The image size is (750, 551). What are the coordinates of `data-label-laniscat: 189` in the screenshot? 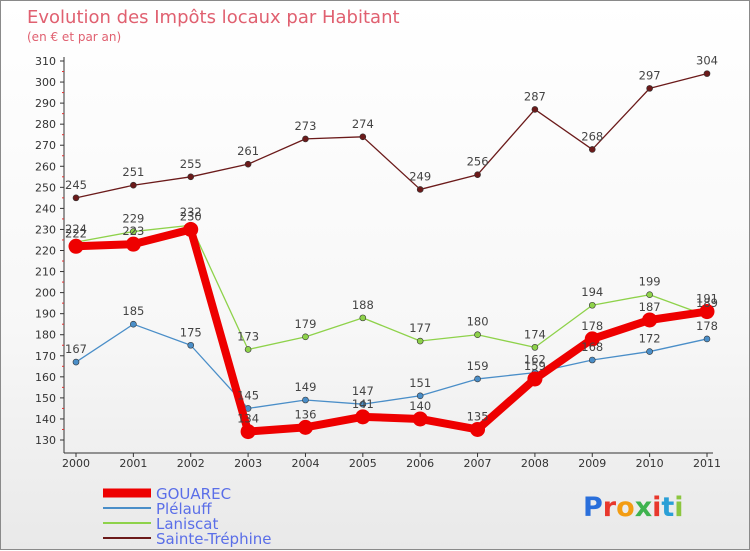 It's located at (707, 303).